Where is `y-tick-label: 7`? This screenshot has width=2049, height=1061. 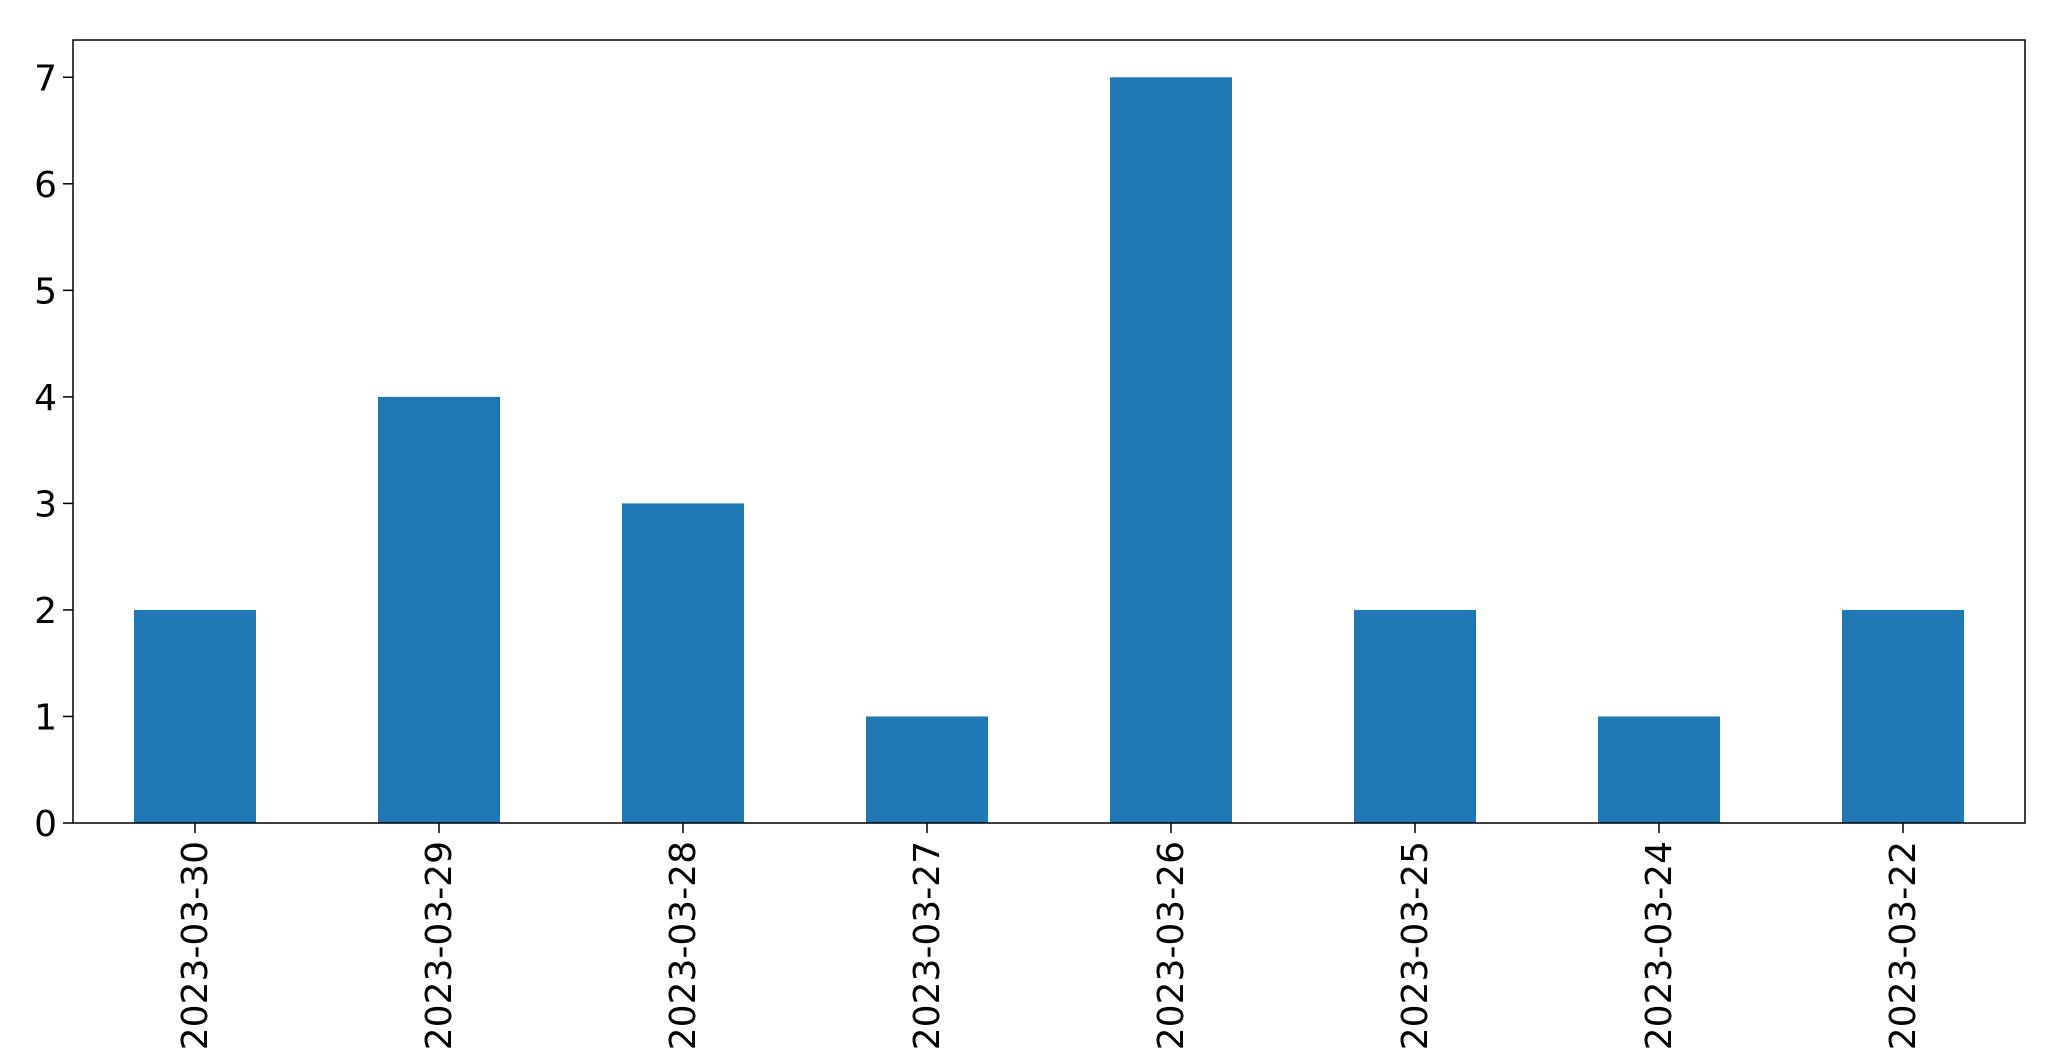 y-tick-label: 7 is located at coordinates (45, 78).